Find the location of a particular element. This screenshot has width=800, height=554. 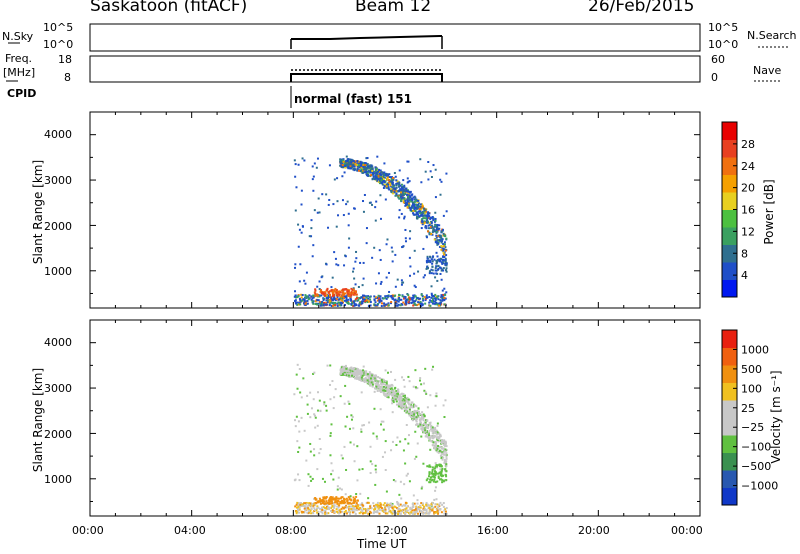

velocity-ytick-3000: 3000 is located at coordinates (58, 388).